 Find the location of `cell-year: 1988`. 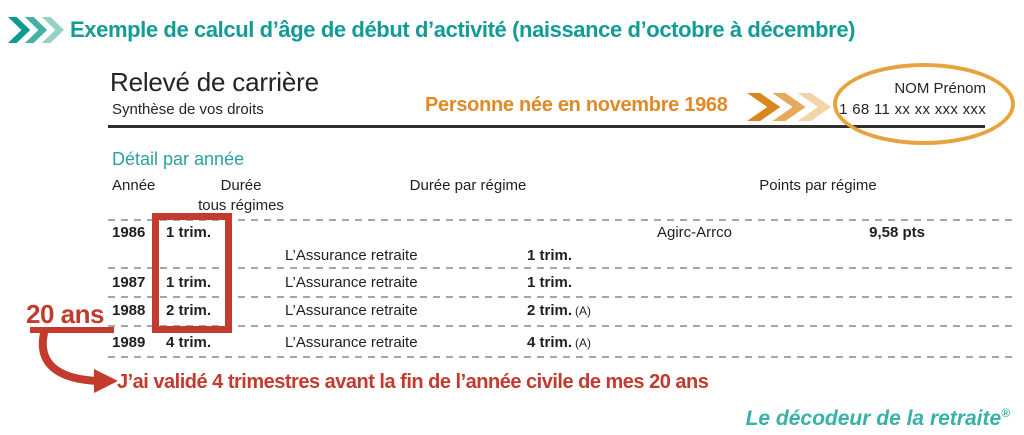

cell-year: 1988 is located at coordinates (129, 310).